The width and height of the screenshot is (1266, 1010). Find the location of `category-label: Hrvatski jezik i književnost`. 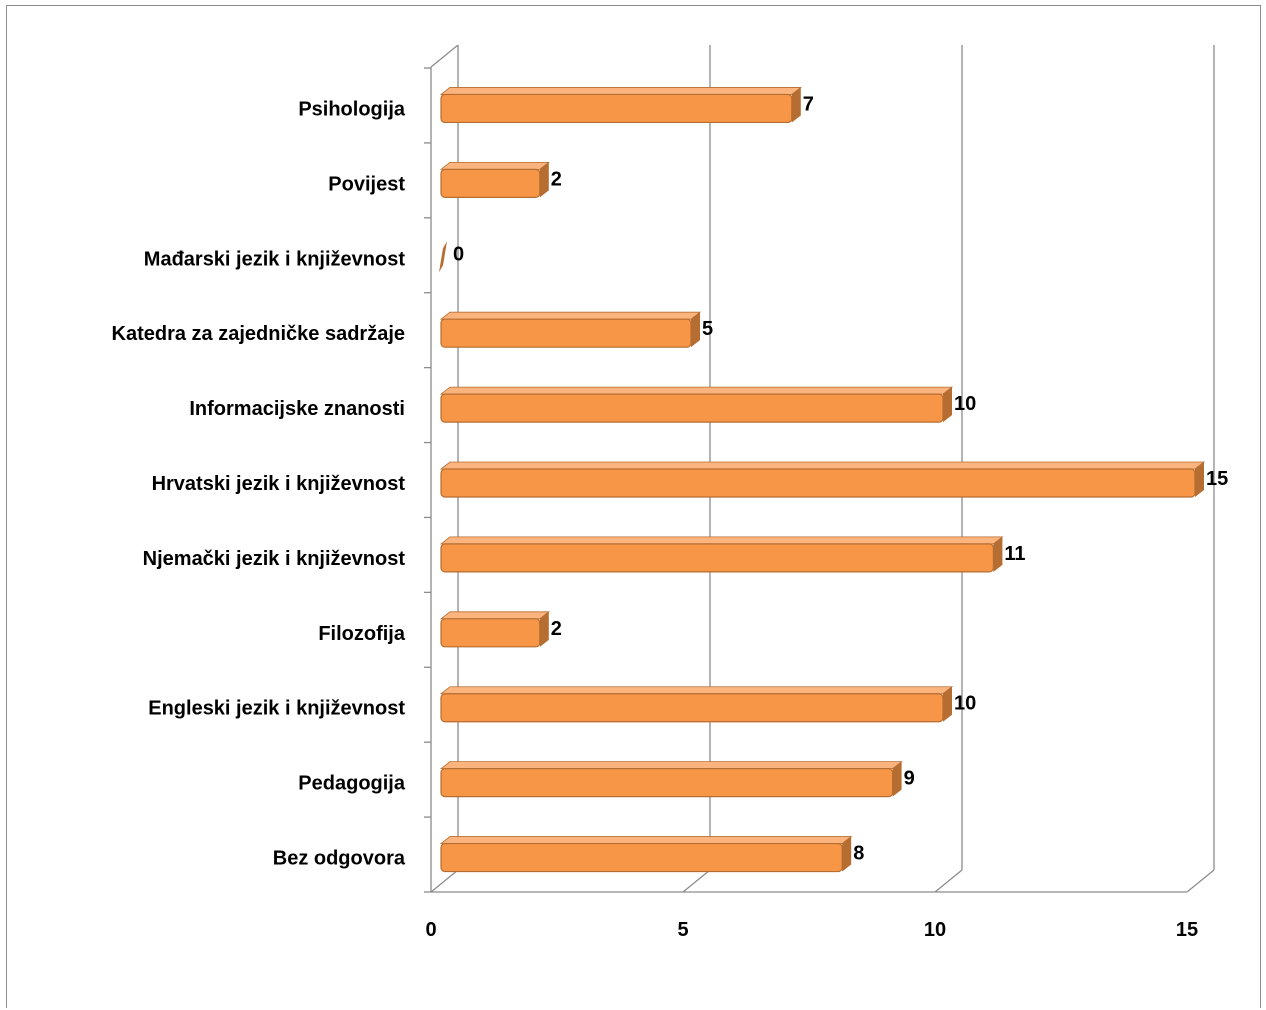

category-label: Hrvatski jezik i književnost is located at coordinates (279, 484).